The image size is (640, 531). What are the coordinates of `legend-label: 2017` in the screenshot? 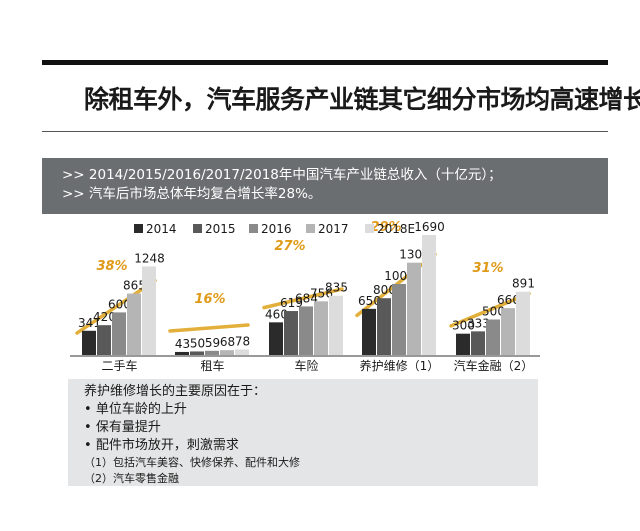 It's located at (333, 229).